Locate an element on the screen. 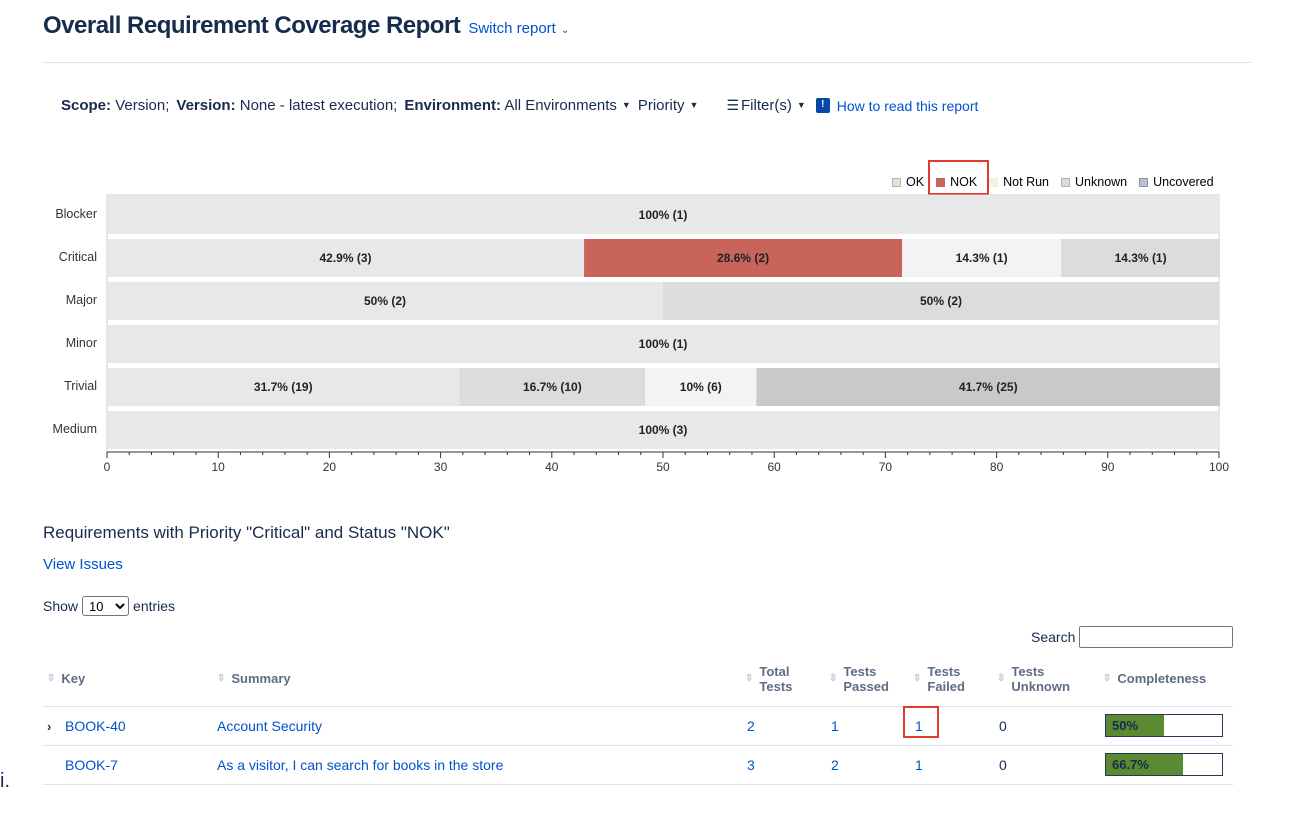  x-tick-label: 60 is located at coordinates (774, 467).